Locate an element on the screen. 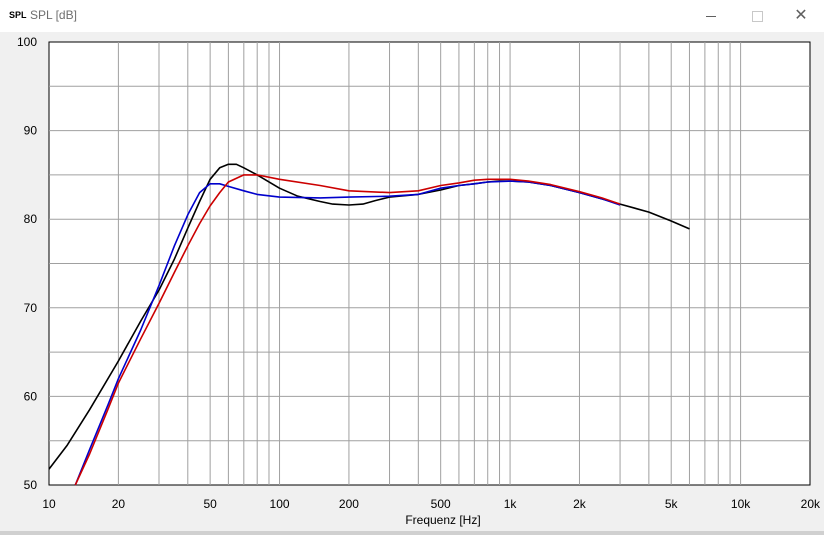 The width and height of the screenshot is (824, 535). maximize-icon is located at coordinates (757, 16).